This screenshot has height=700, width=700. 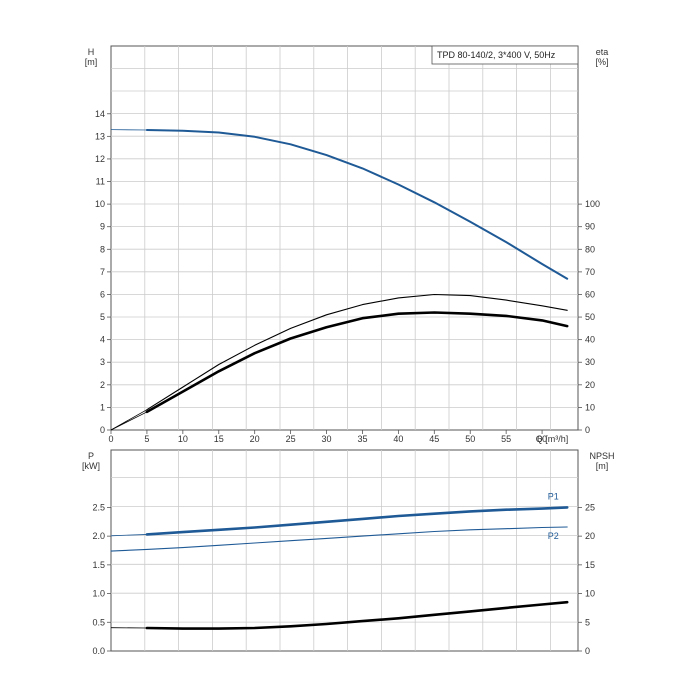 I want to click on left-tick-label: 0, so click(x=102, y=430).